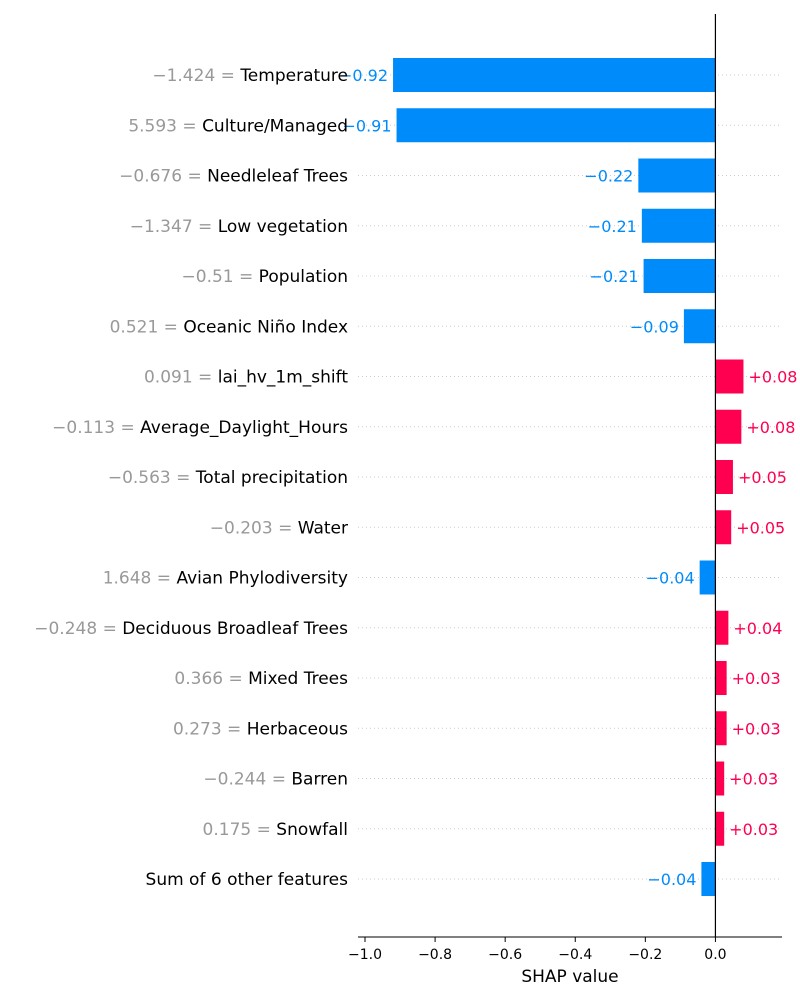 This screenshot has width=800, height=1000. What do you see at coordinates (210, 729) in the screenshot?
I see `feature-value: 0.273 =` at bounding box center [210, 729].